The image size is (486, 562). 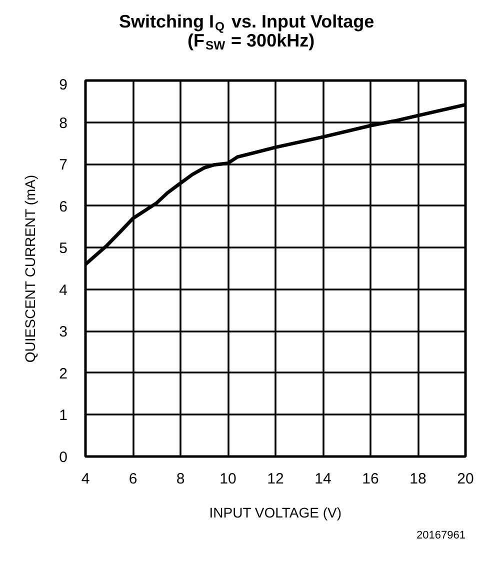 What do you see at coordinates (275, 479) in the screenshot?
I see `x-tick-label: 12` at bounding box center [275, 479].